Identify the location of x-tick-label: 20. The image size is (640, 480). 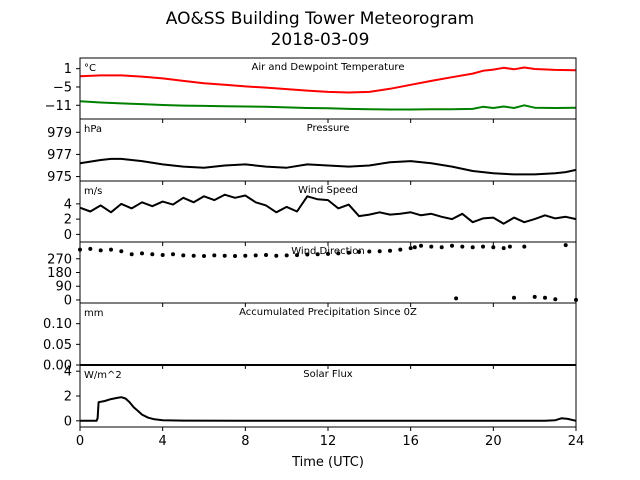
(493, 441).